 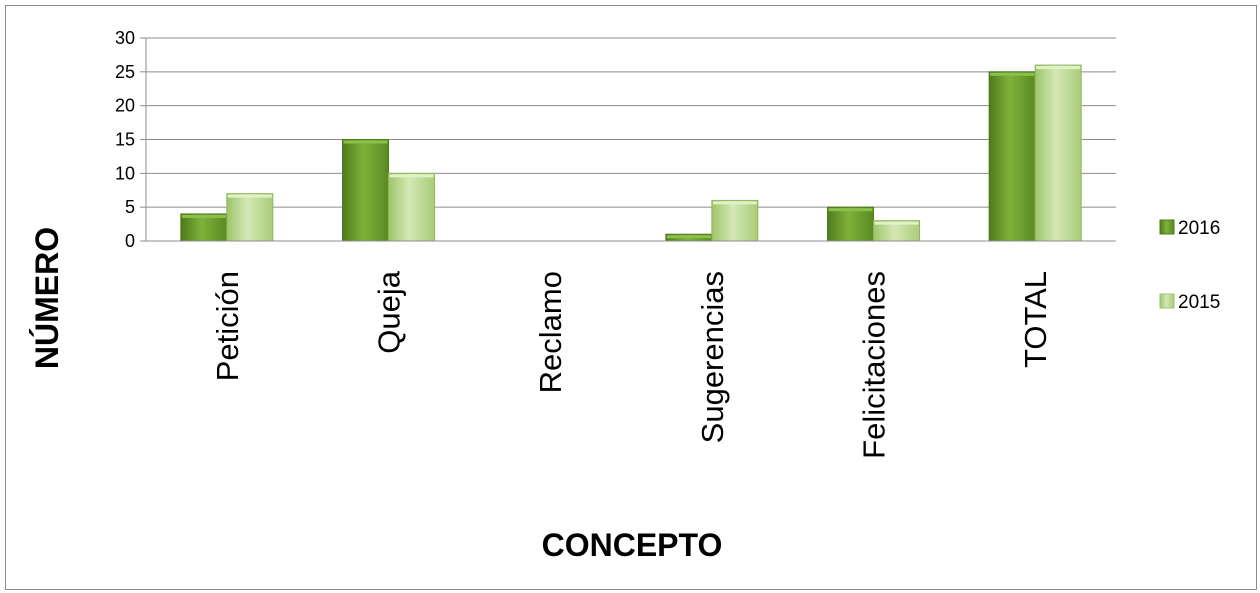 What do you see at coordinates (550, 332) in the screenshot?
I see `x-category-label: Reclamo` at bounding box center [550, 332].